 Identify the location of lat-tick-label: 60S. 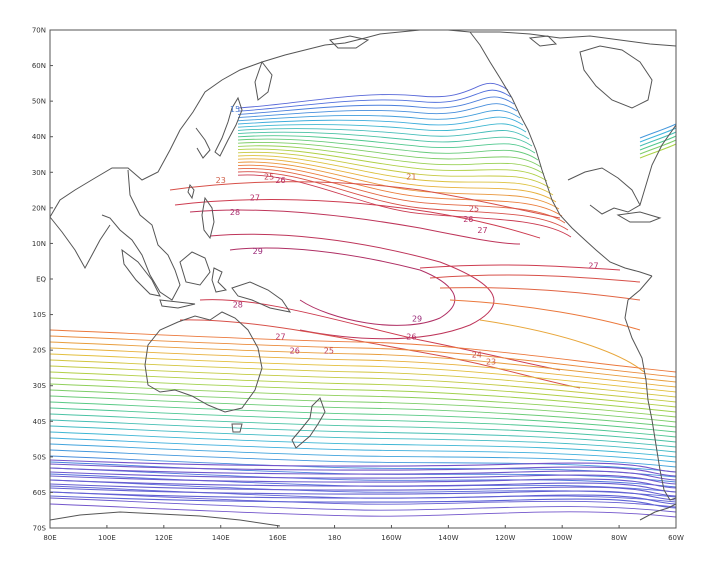
(40, 493).